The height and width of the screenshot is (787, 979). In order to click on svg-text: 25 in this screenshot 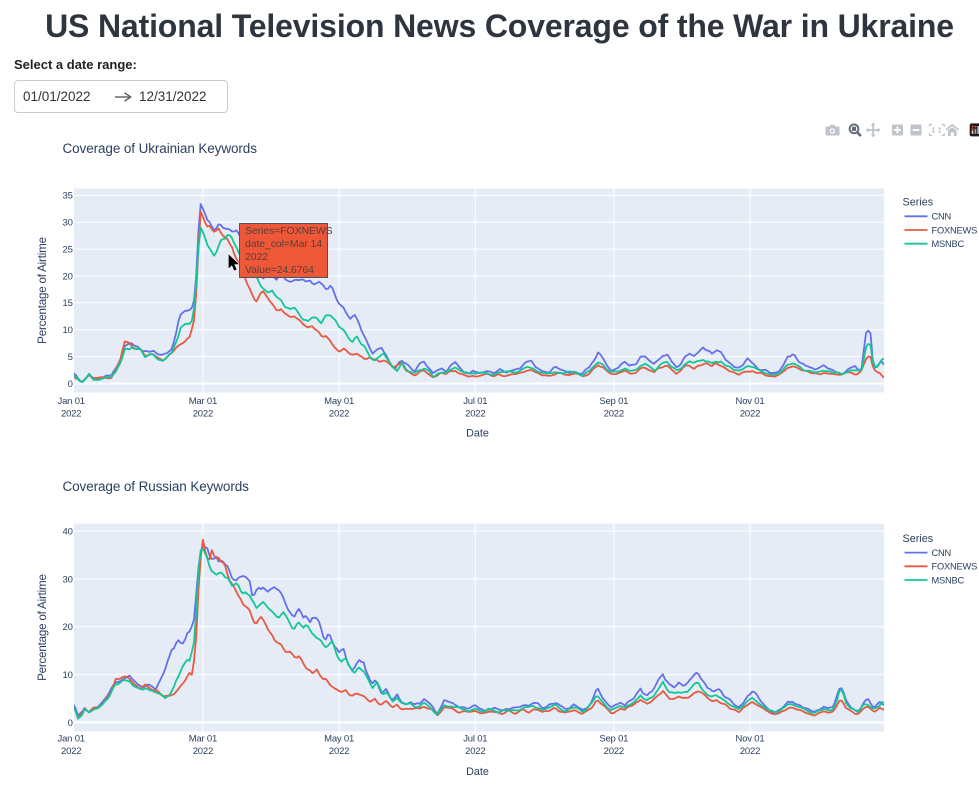, I will do `click(68, 250)`.